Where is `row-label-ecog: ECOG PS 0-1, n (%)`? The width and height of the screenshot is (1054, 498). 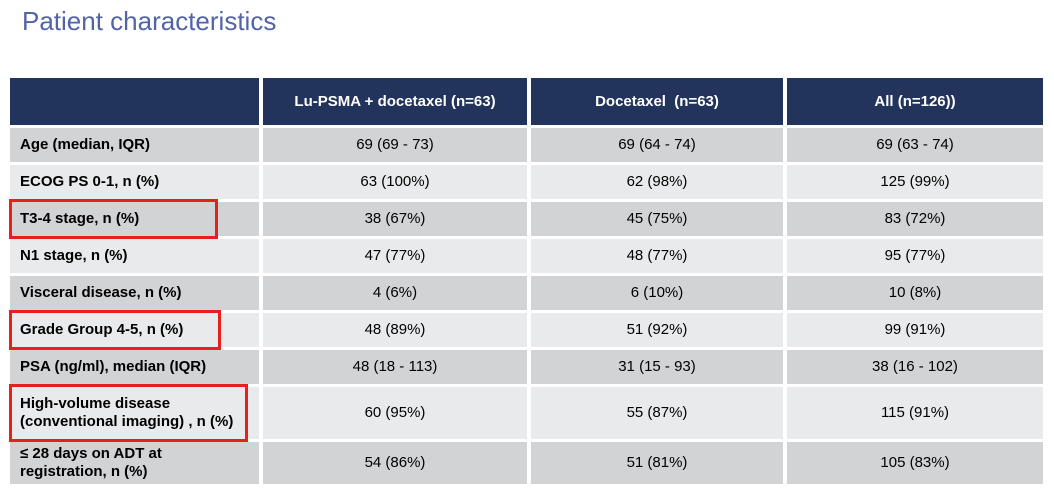
row-label-ecog: ECOG PS 0-1, n (%) is located at coordinates (134, 182).